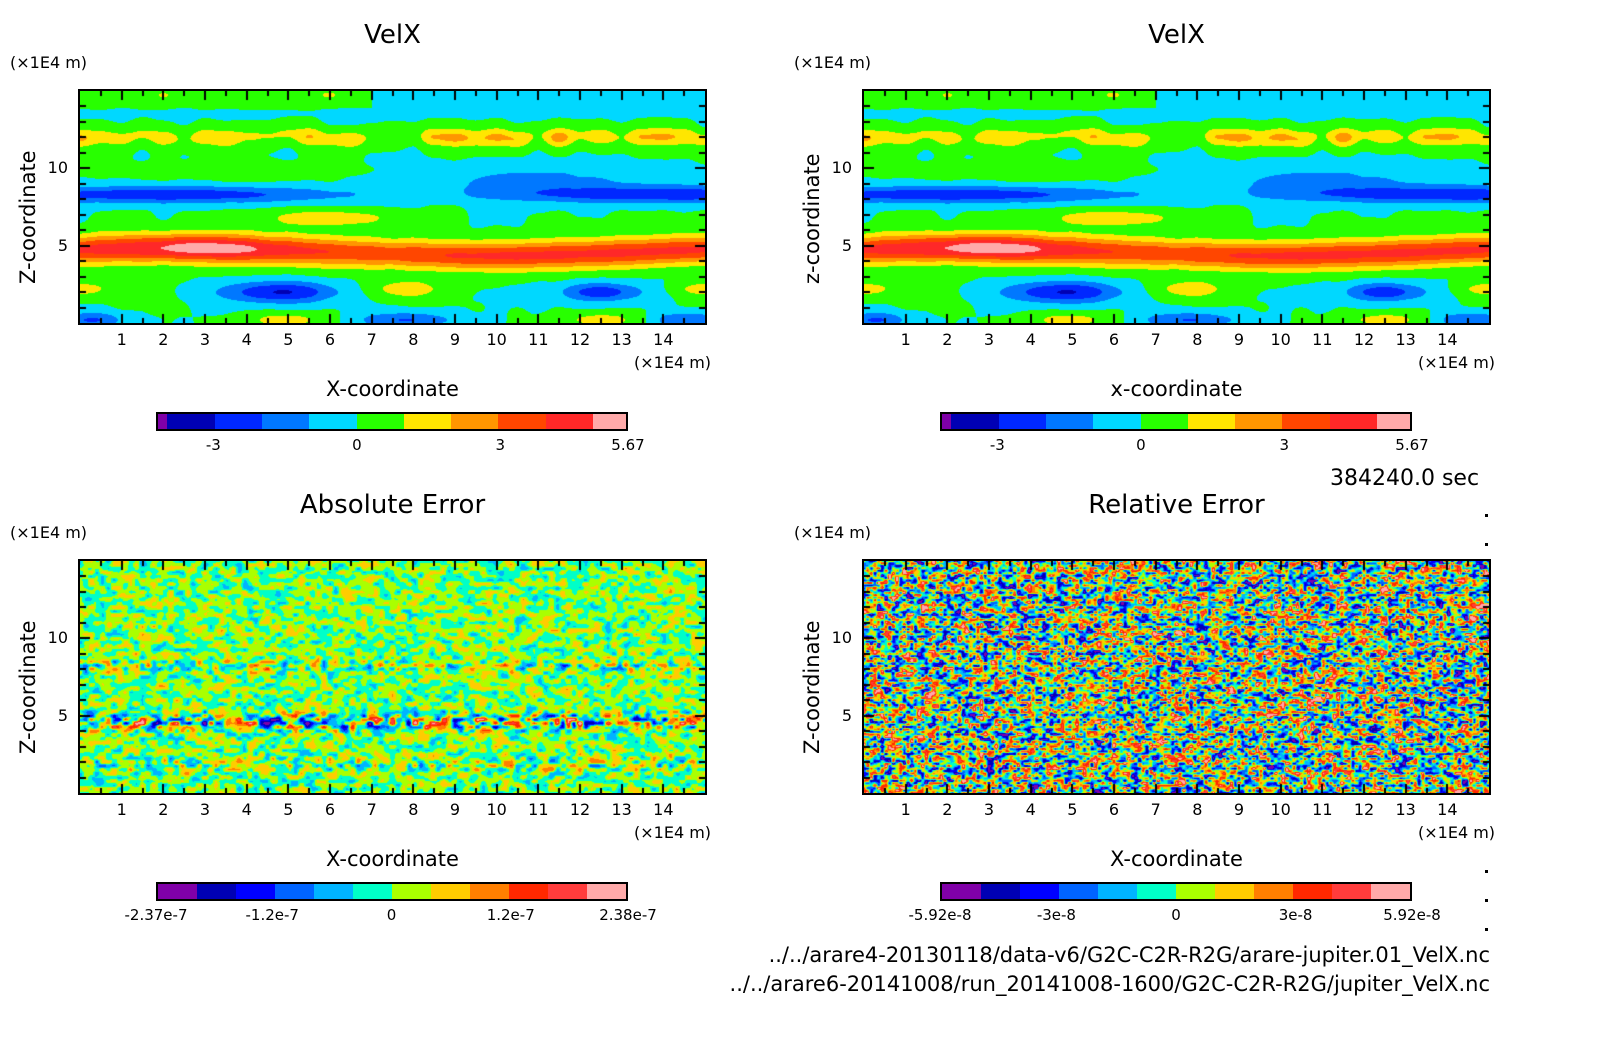 Image resolution: width=1604 pixels, height=1054 pixels. Describe the element at coordinates (1176, 389) in the screenshot. I see `x-axis-label: x-coordinate` at that location.